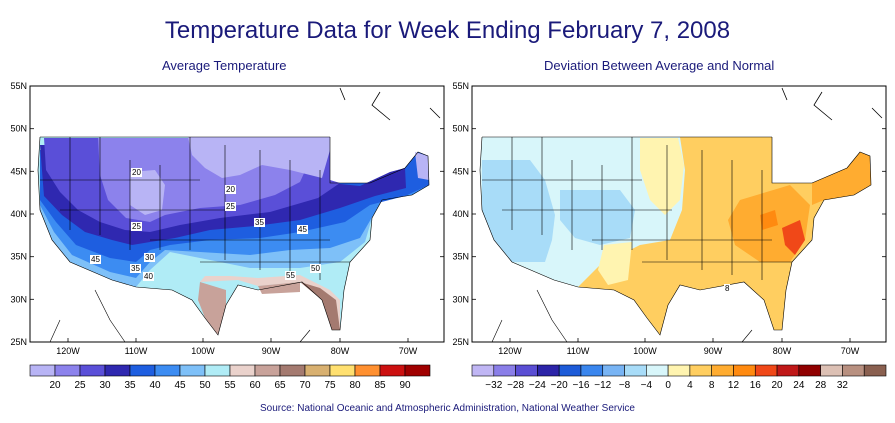 The width and height of the screenshot is (895, 423). What do you see at coordinates (408, 351) in the screenshot?
I see `longitude-label: 70W` at bounding box center [408, 351].